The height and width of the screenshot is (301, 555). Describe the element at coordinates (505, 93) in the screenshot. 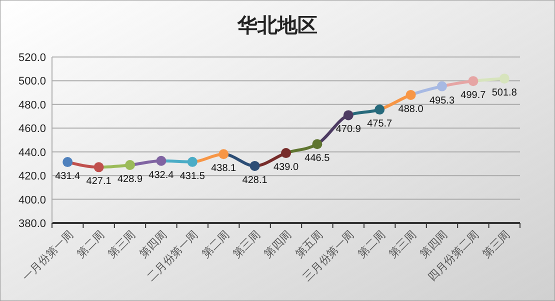

I see `data-label: 501.8` at that location.